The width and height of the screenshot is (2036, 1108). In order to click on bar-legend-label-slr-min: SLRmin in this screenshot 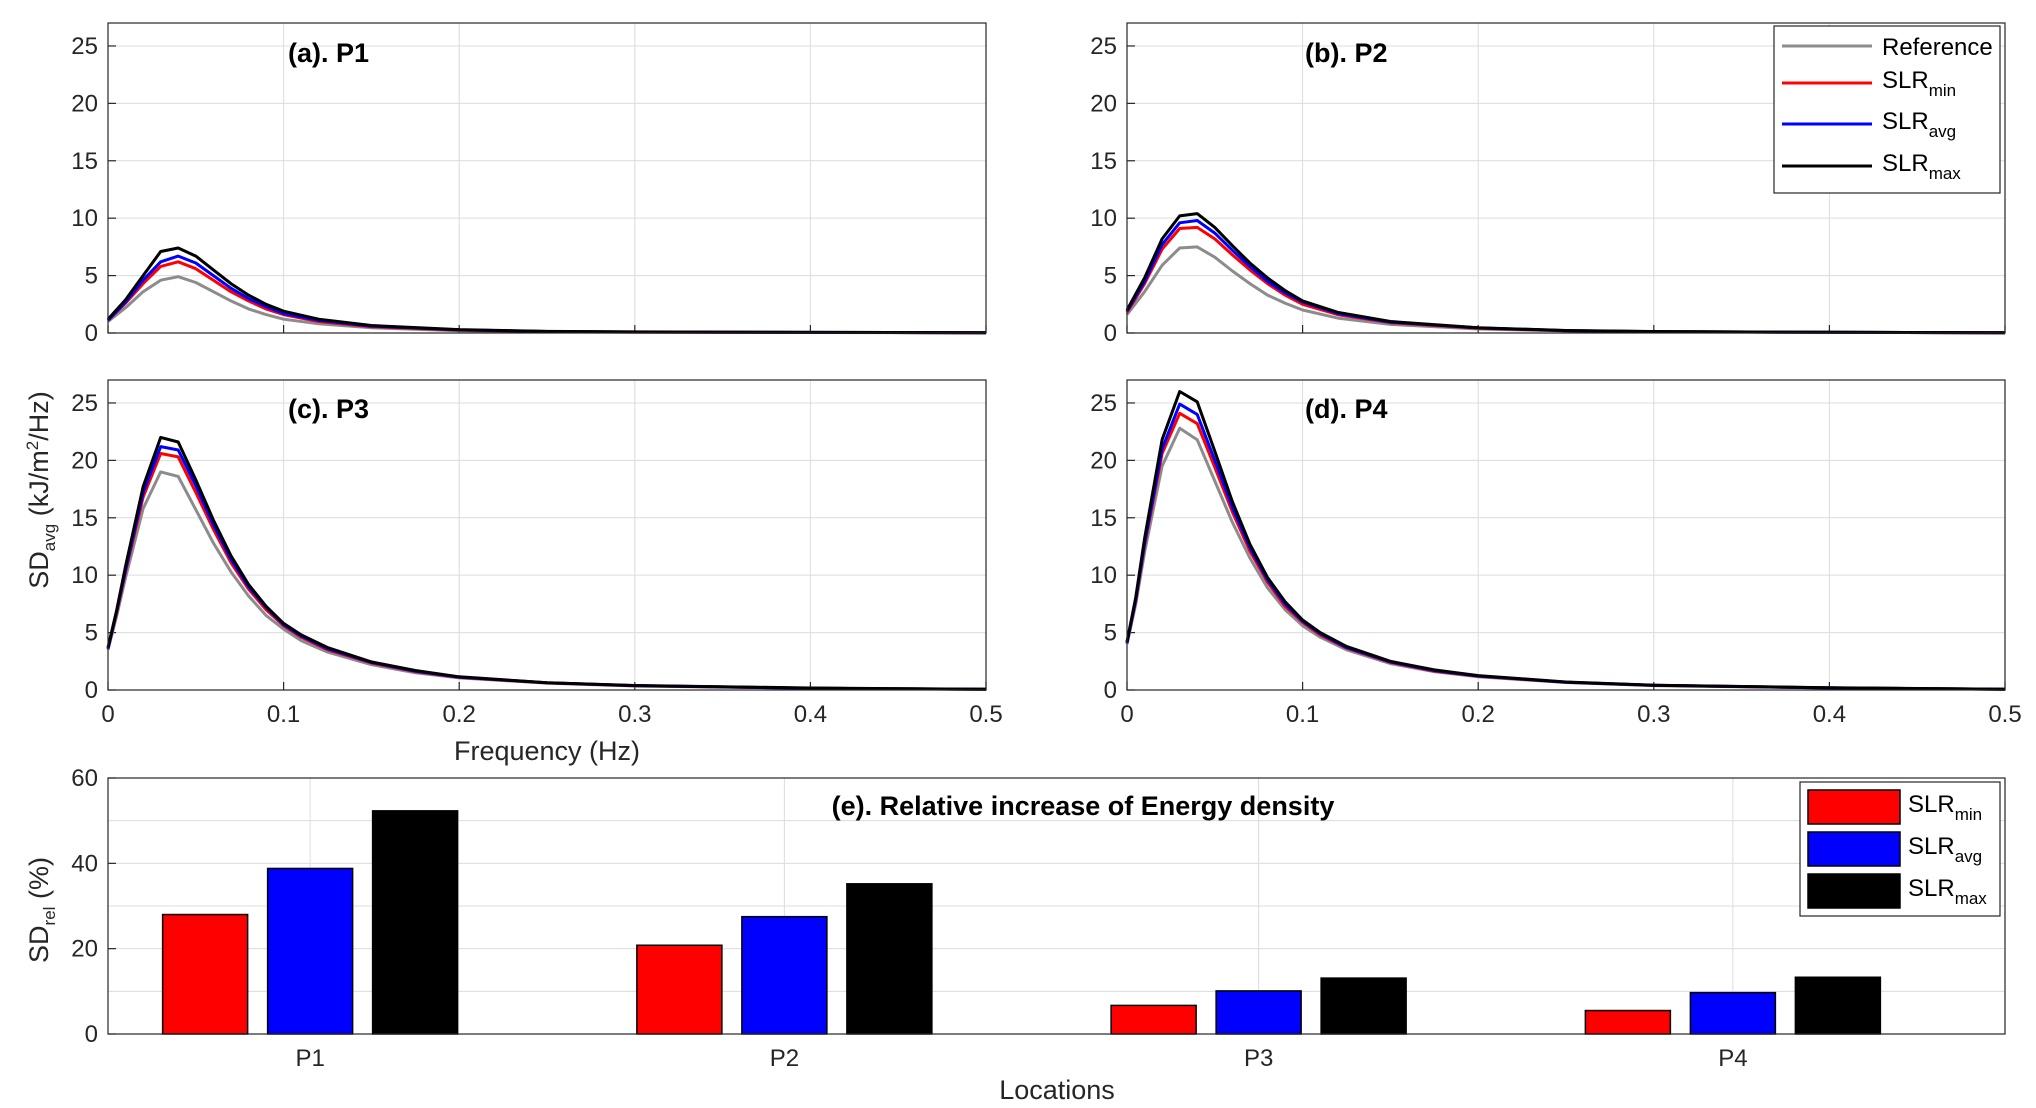, I will do `click(1945, 807)`.